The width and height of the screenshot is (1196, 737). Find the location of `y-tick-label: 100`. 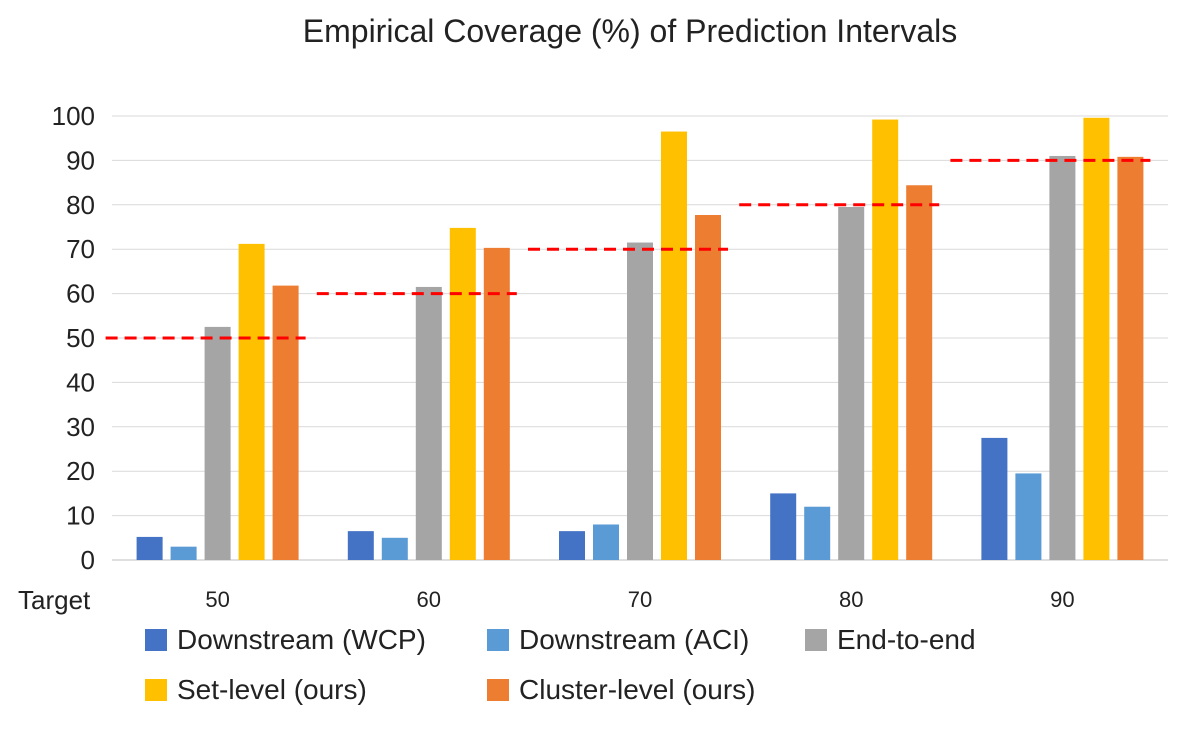

y-tick-label: 100 is located at coordinates (73, 116).